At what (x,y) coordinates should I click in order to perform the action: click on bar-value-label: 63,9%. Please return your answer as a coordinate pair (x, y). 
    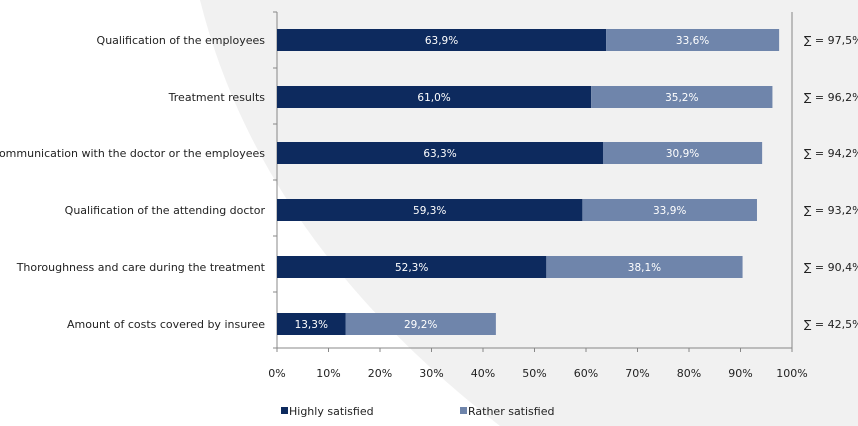
    Looking at the image, I should click on (441, 41).